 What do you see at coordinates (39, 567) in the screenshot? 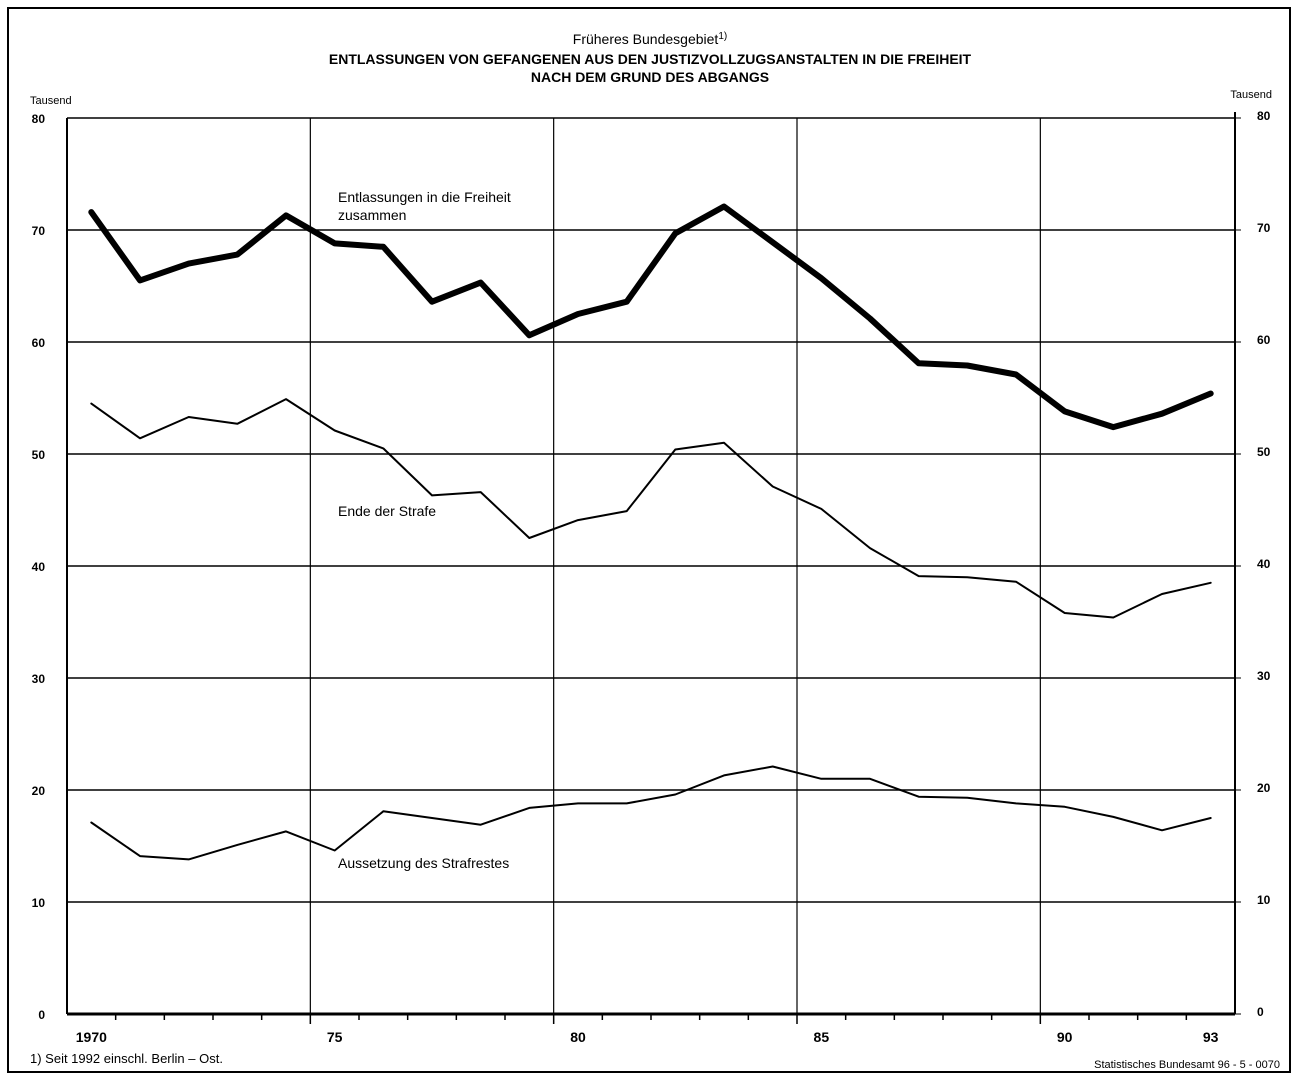
I see `y-tick-label: 40` at bounding box center [39, 567].